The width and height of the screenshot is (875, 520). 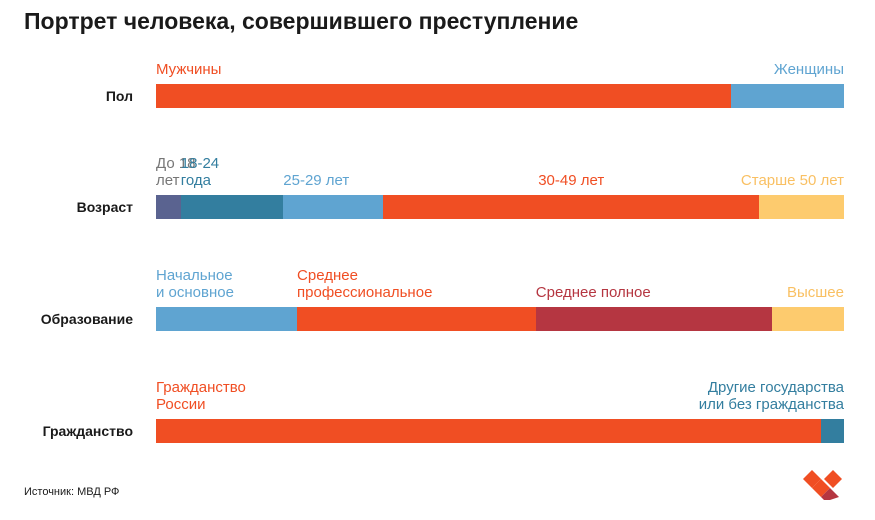 What do you see at coordinates (365, 284) in the screenshot?
I see `segment-label: Среднее профессиональное` at bounding box center [365, 284].